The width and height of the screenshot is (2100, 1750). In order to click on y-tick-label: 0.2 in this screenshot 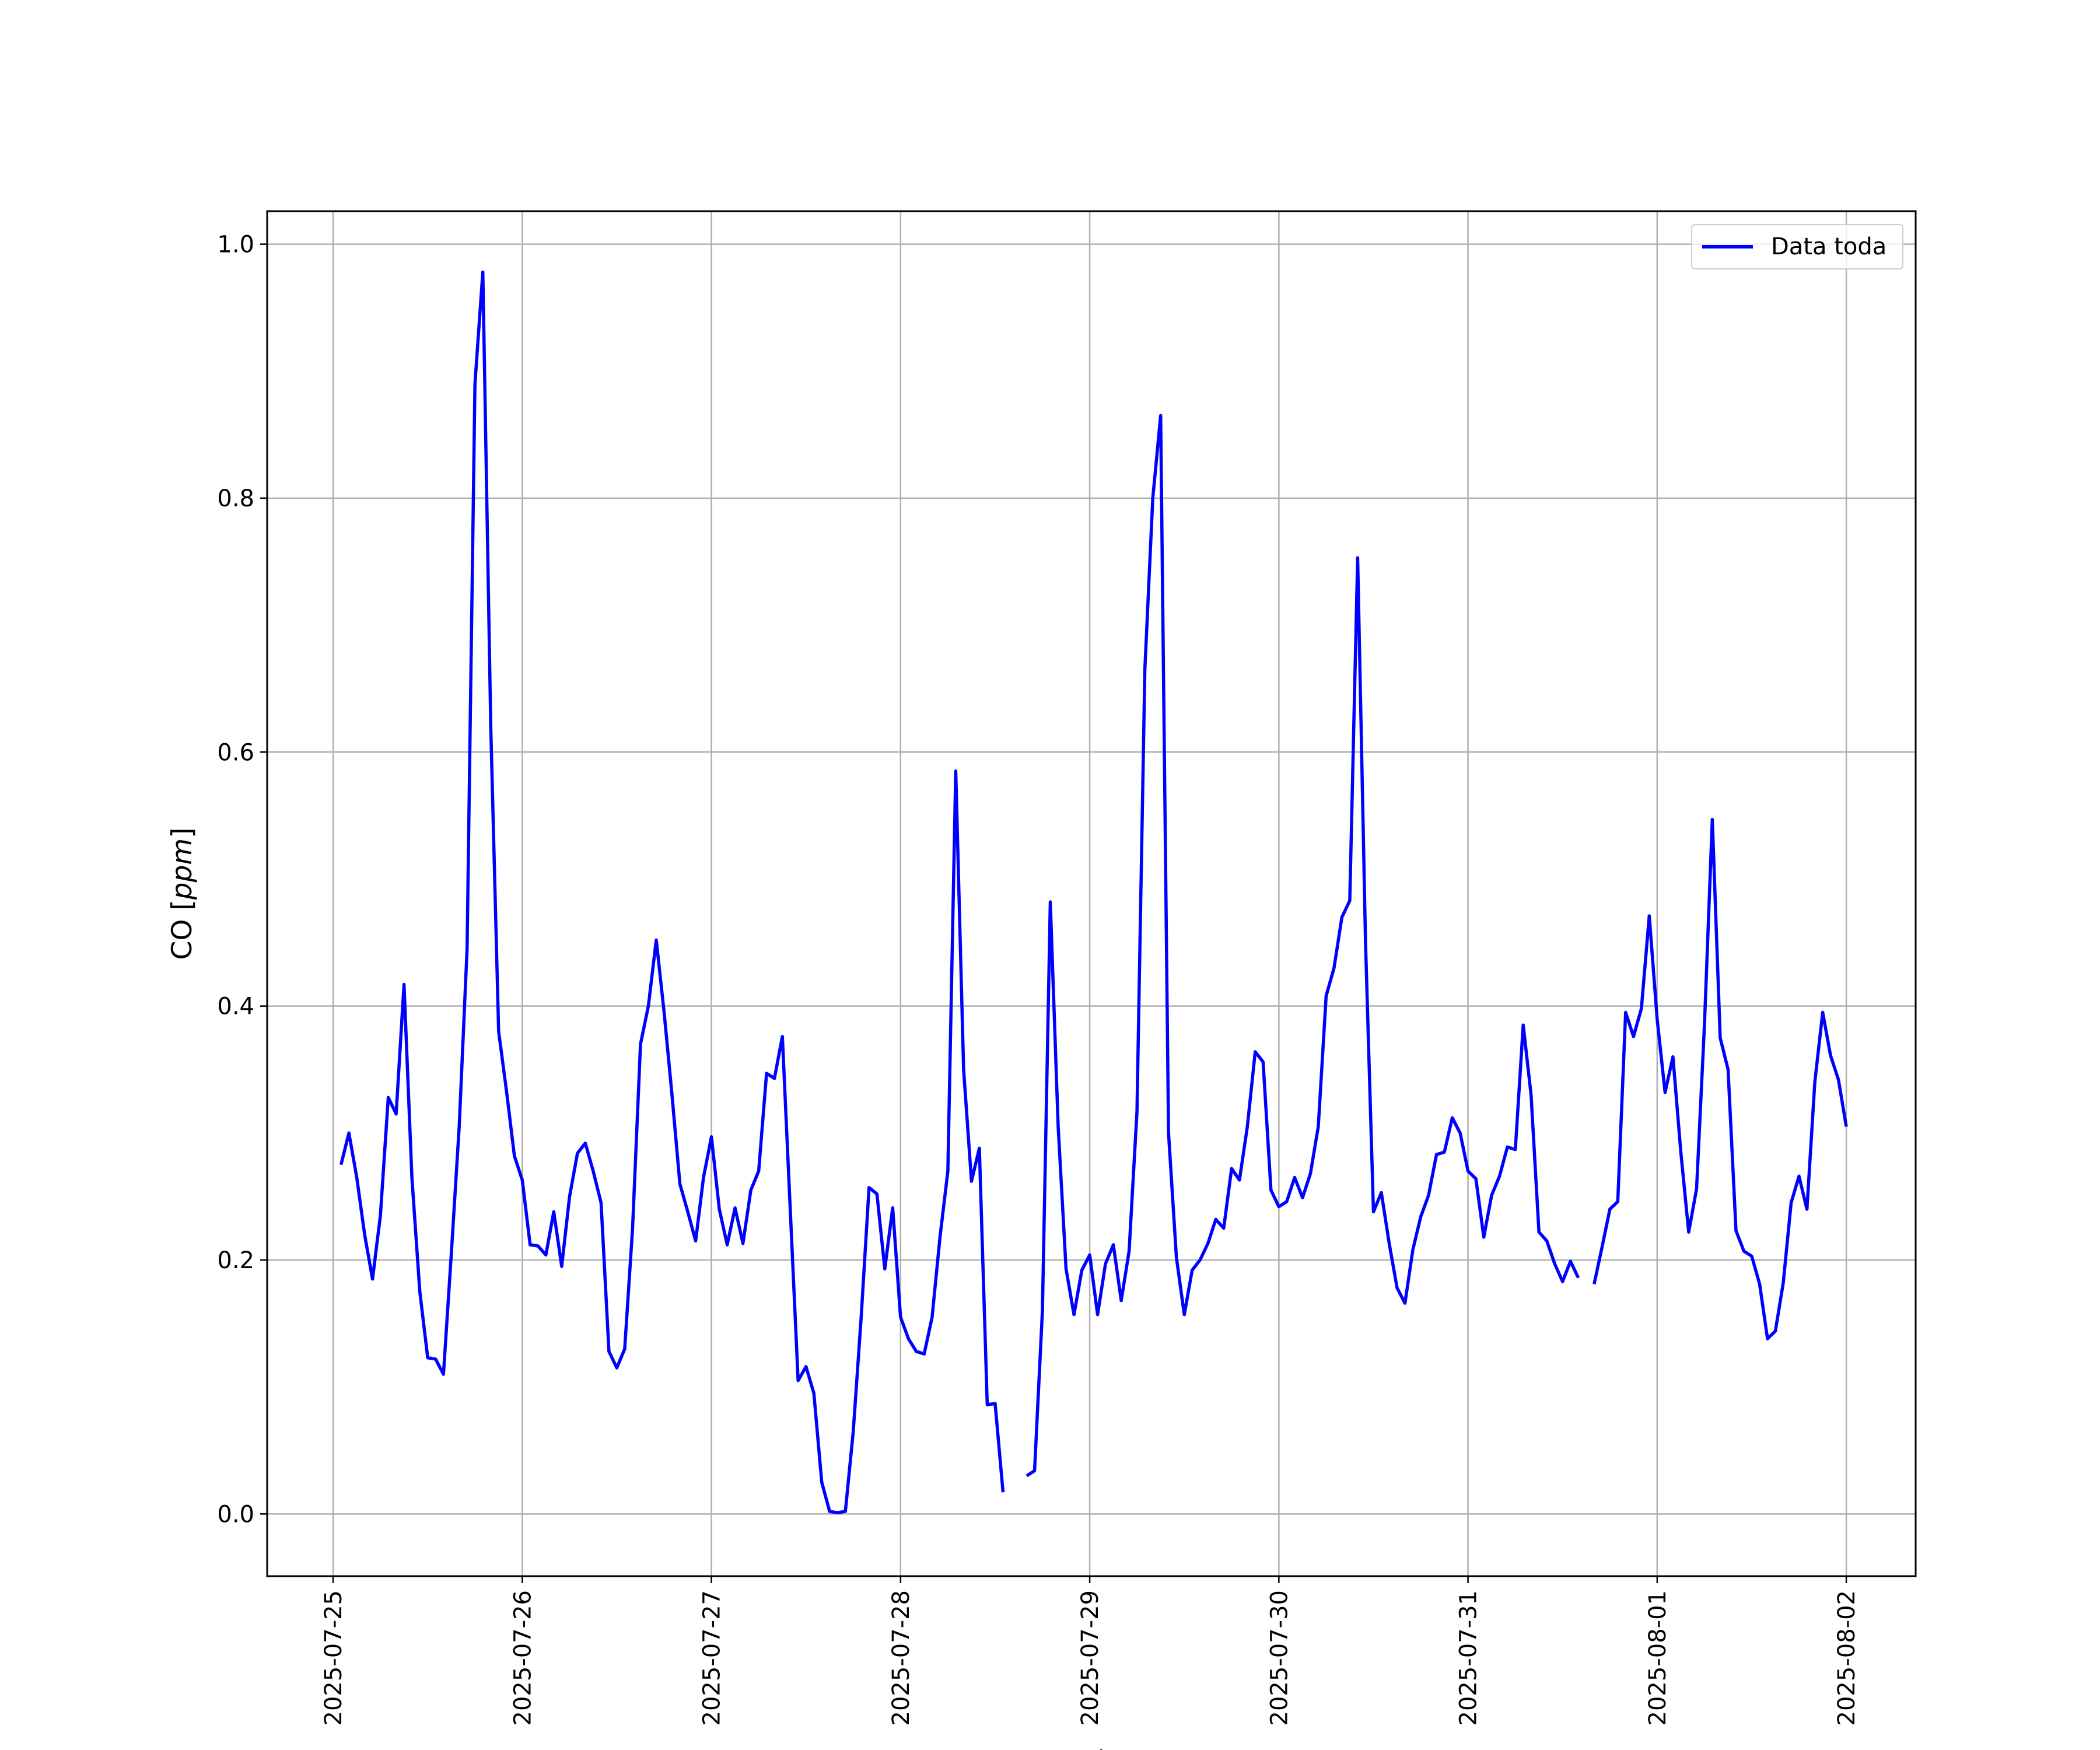, I will do `click(235, 1260)`.